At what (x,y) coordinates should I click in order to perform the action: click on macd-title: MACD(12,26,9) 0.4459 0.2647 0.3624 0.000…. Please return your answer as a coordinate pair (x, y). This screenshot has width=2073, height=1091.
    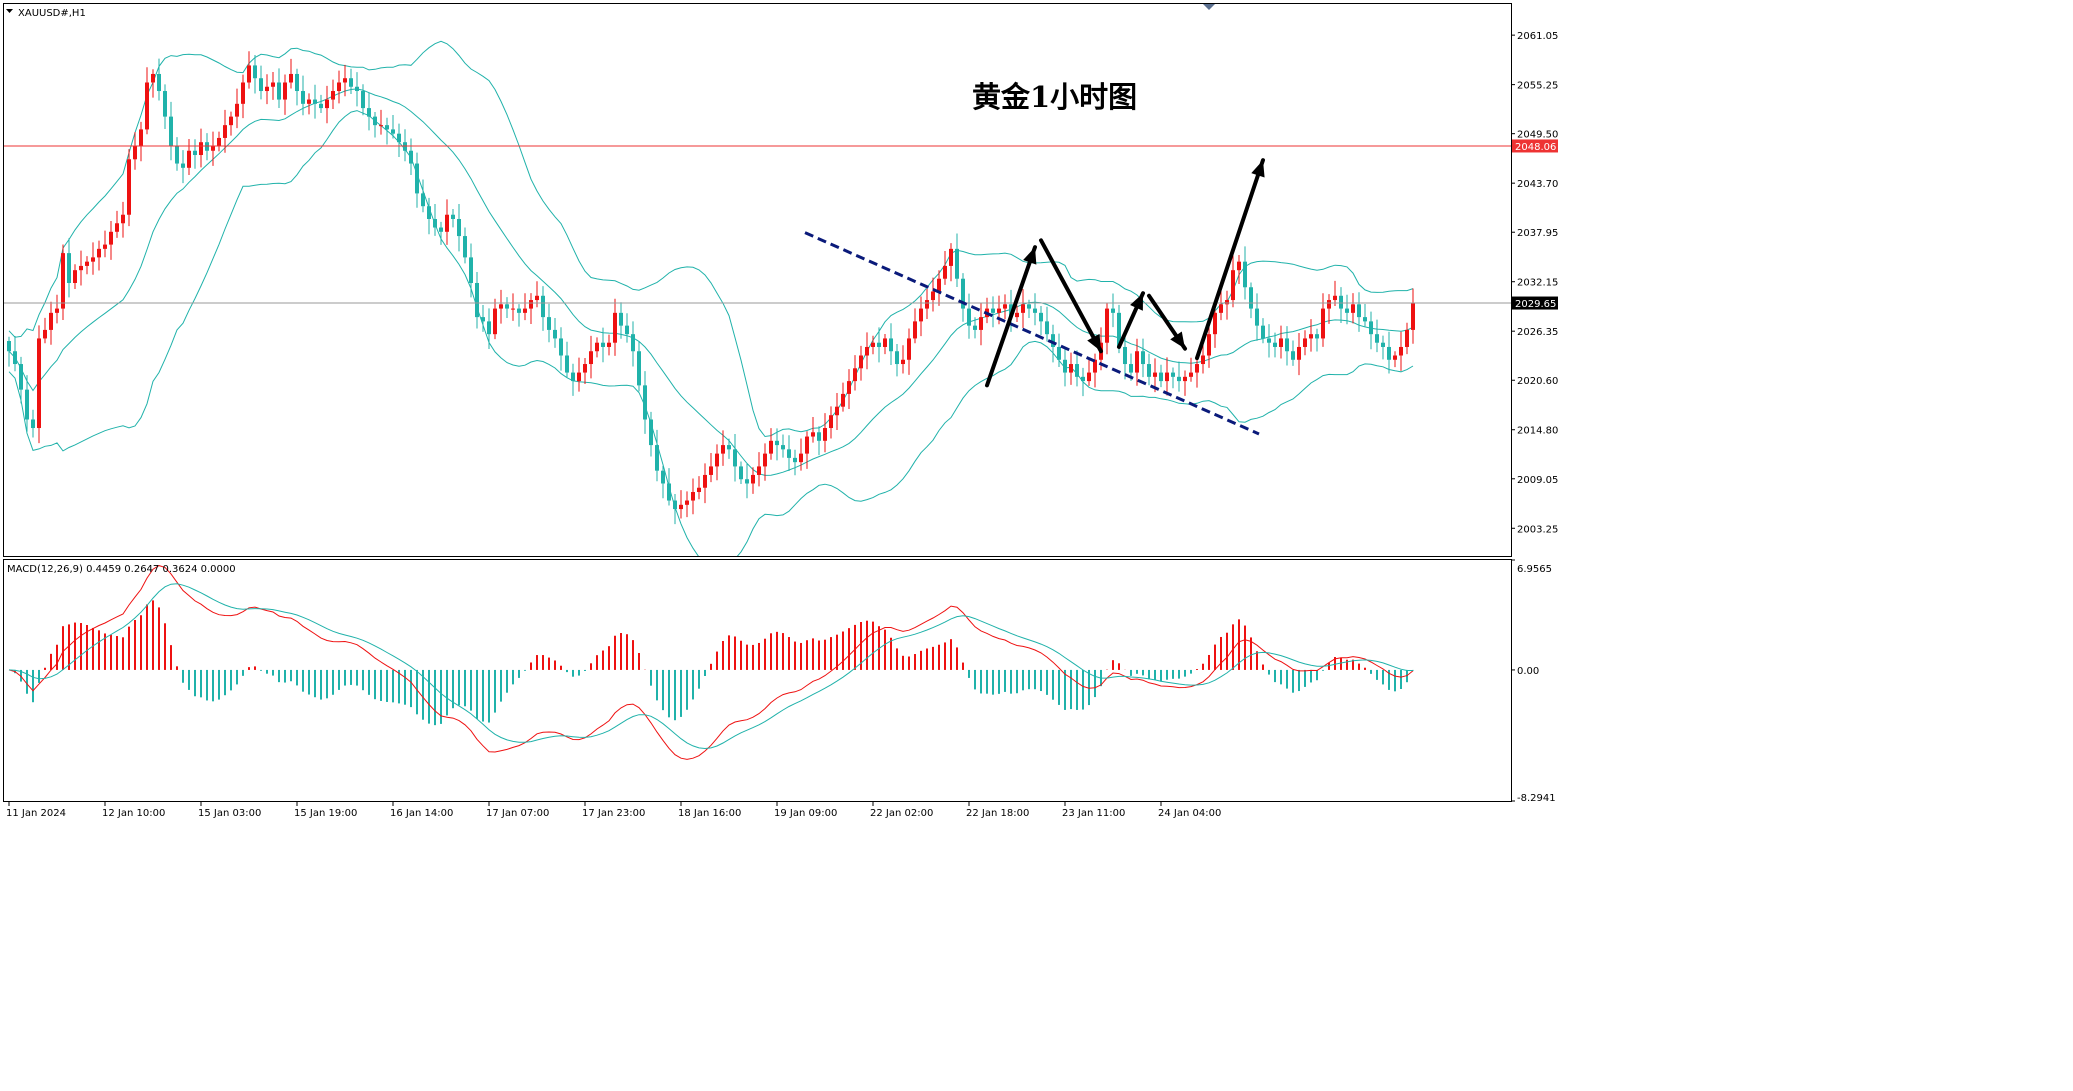
    Looking at the image, I should click on (121, 569).